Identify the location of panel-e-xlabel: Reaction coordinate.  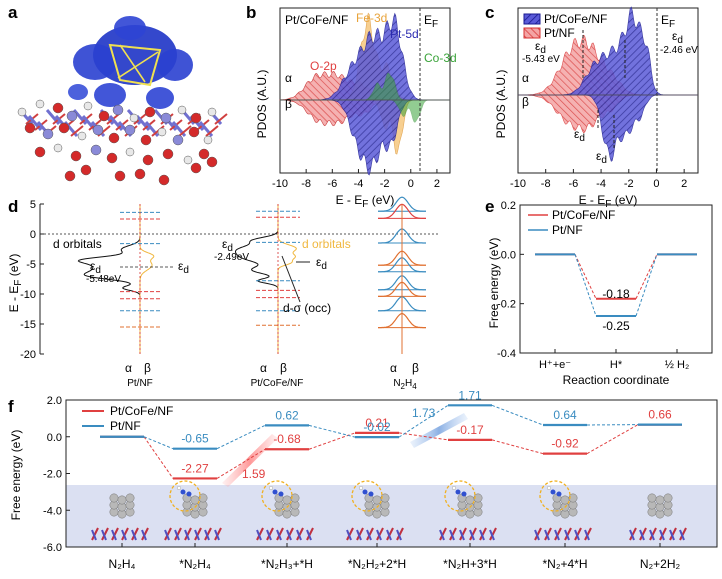
(616, 380).